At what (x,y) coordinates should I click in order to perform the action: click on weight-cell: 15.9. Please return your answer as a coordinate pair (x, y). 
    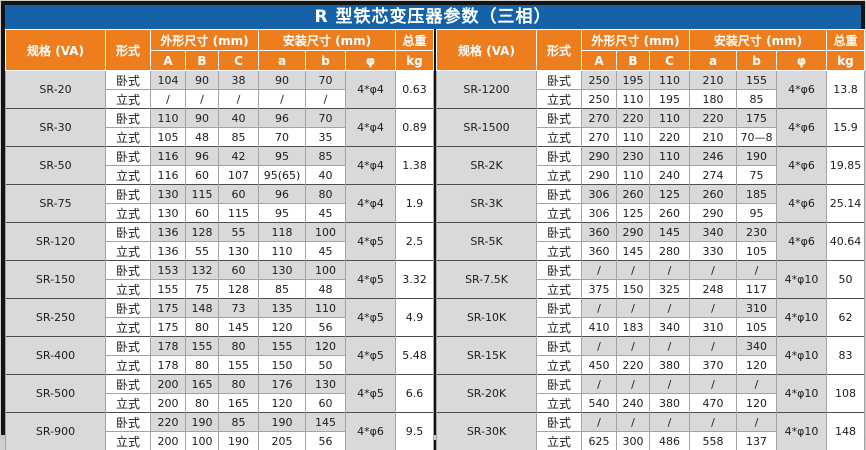
    Looking at the image, I should click on (846, 128).